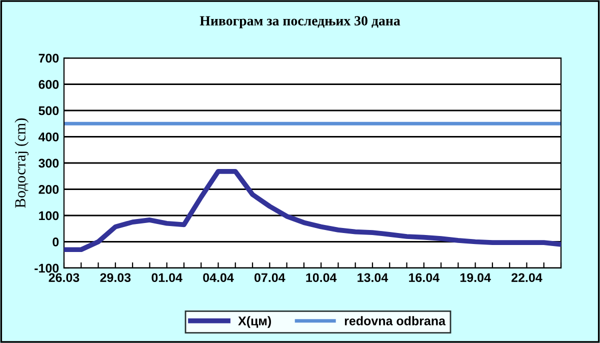  Describe the element at coordinates (49, 215) in the screenshot. I see `y-tick-label: 100` at that location.